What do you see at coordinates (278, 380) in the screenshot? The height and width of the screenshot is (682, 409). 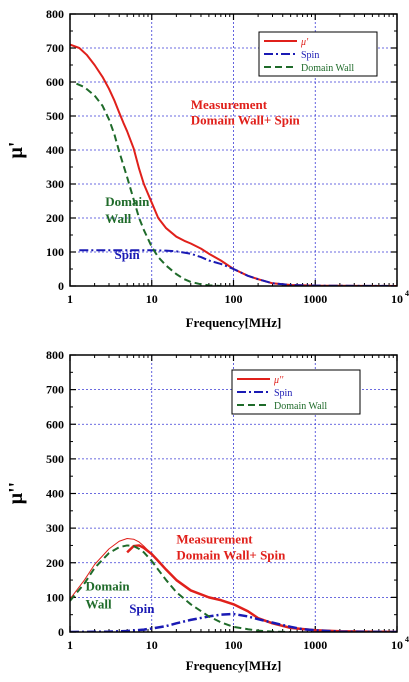 I see `legend-label: μ''` at bounding box center [278, 380].